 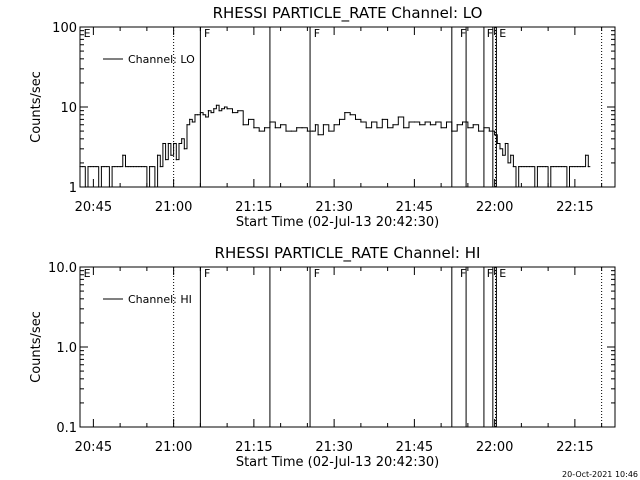 I want to click on chart1-x-tick-label: 22:00, so click(x=494, y=207).